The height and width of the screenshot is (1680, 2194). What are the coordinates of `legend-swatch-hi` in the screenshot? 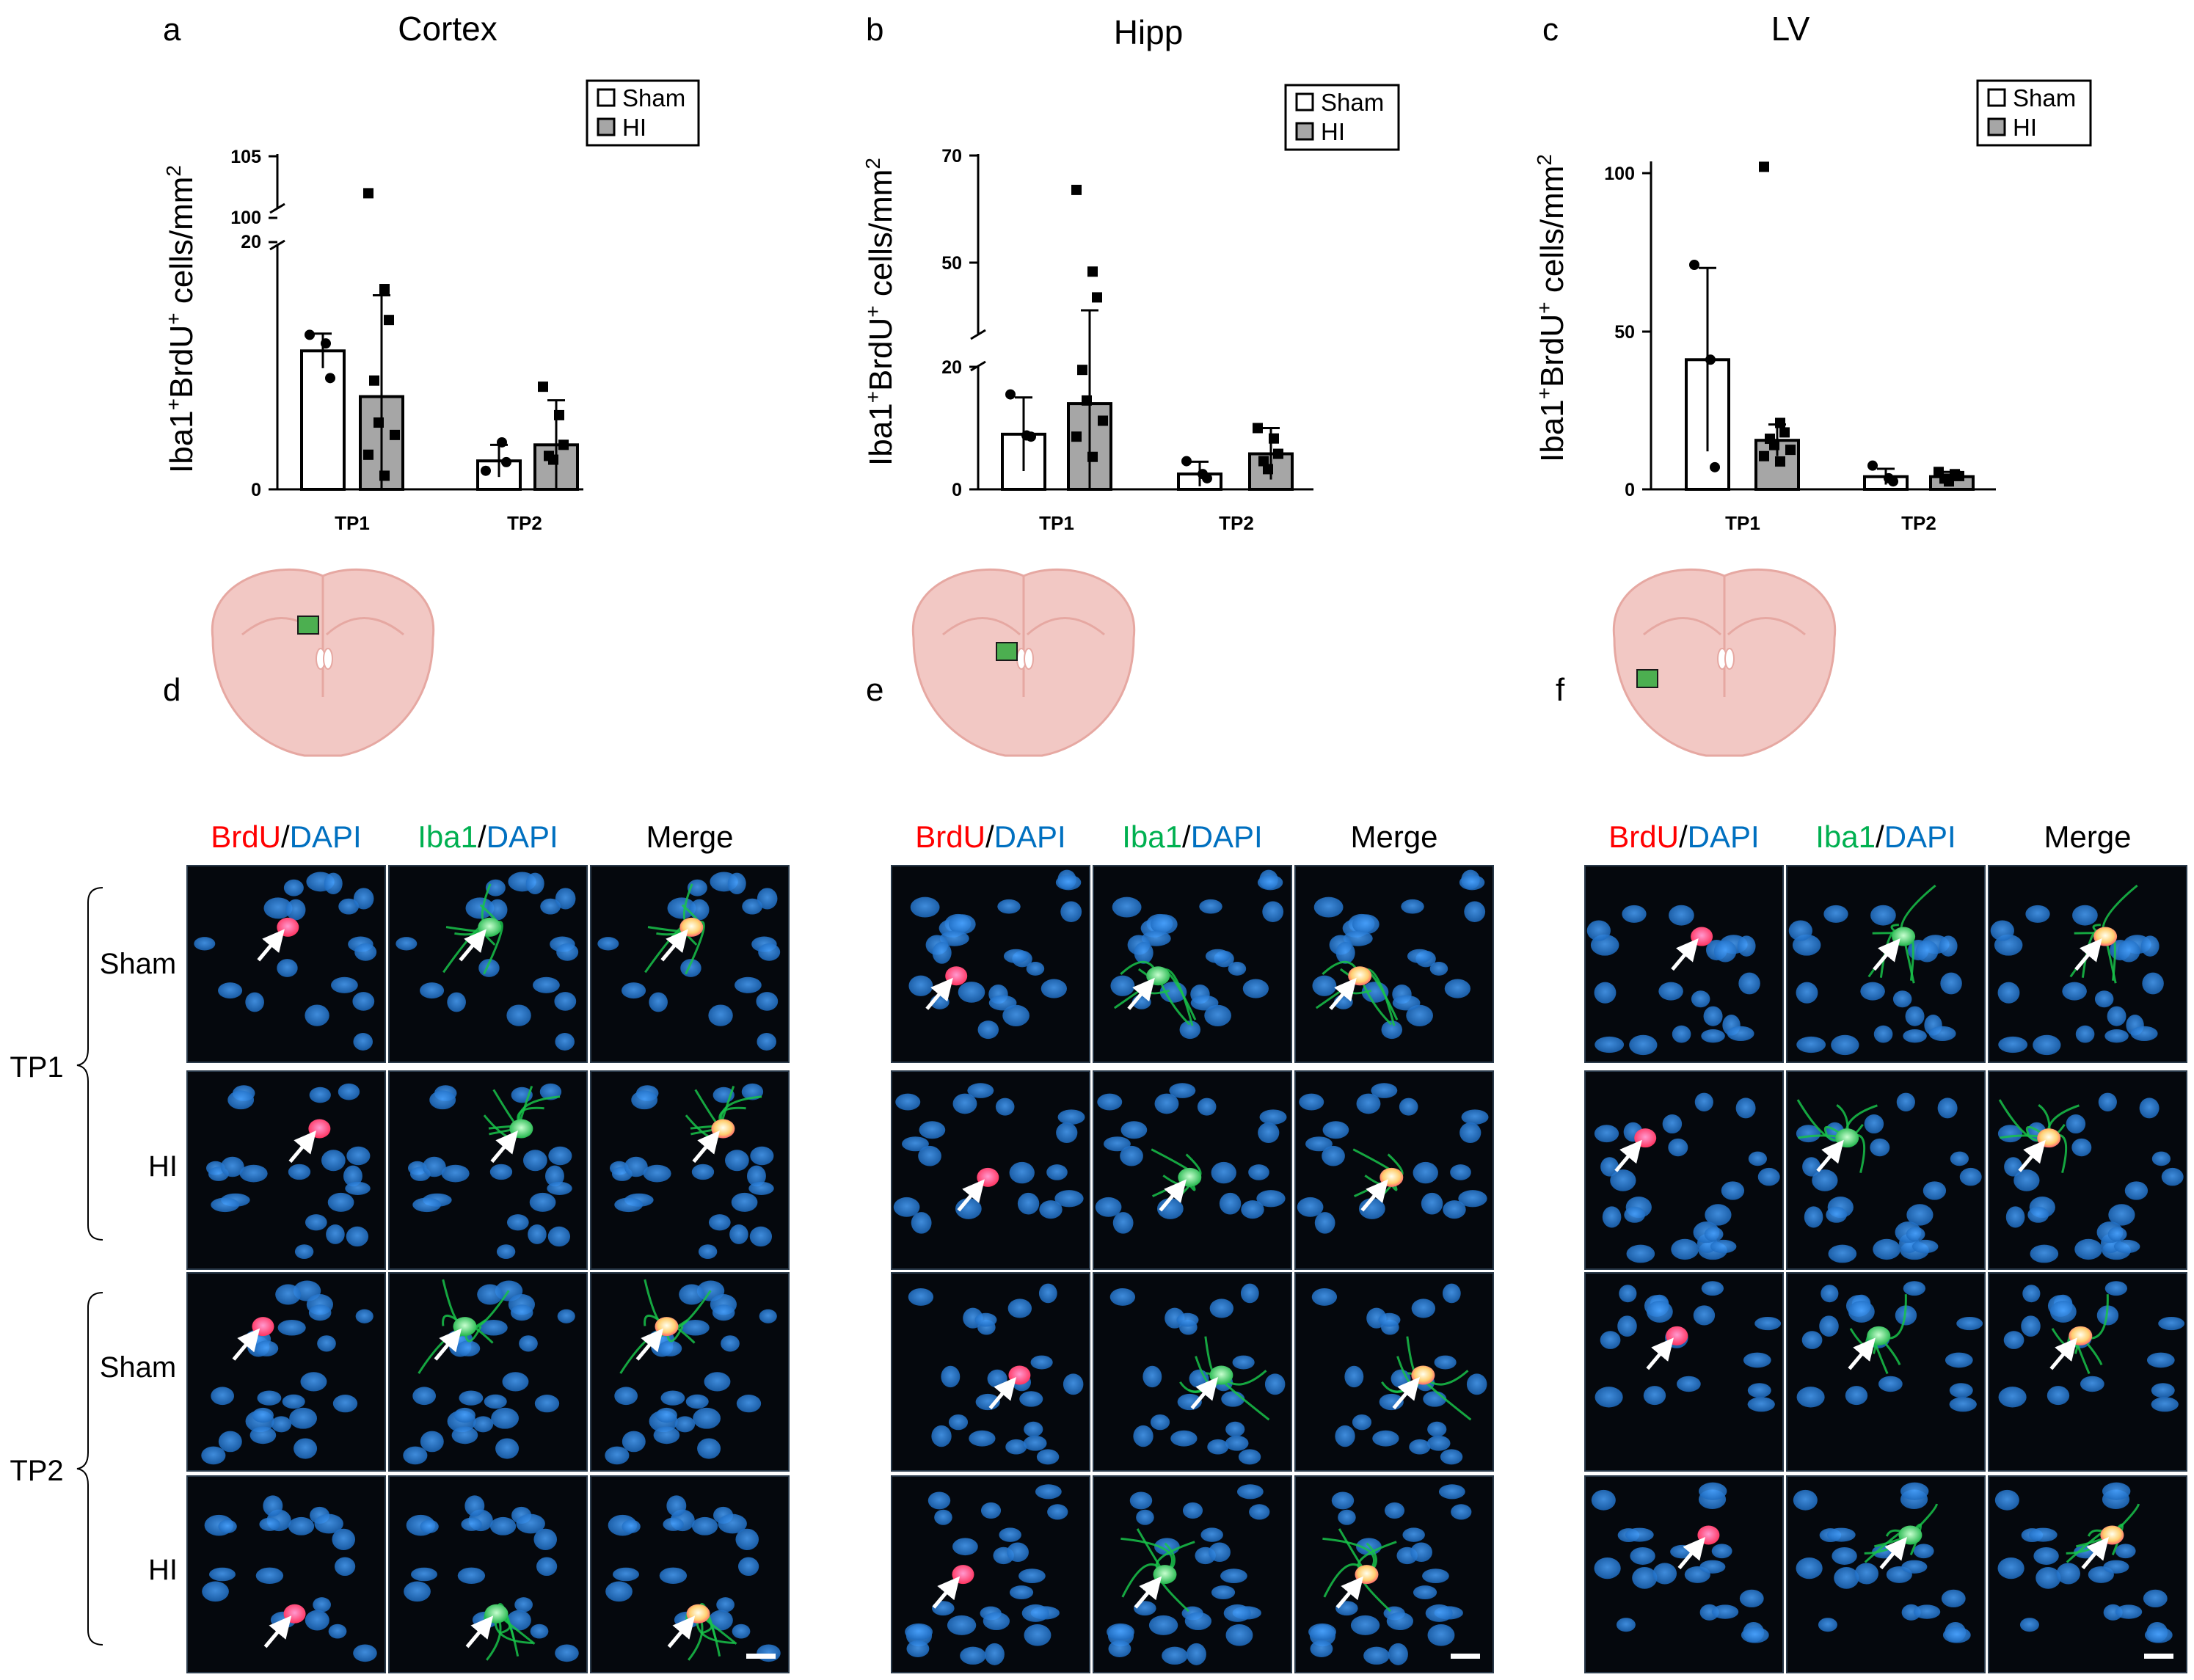 It's located at (606, 127).